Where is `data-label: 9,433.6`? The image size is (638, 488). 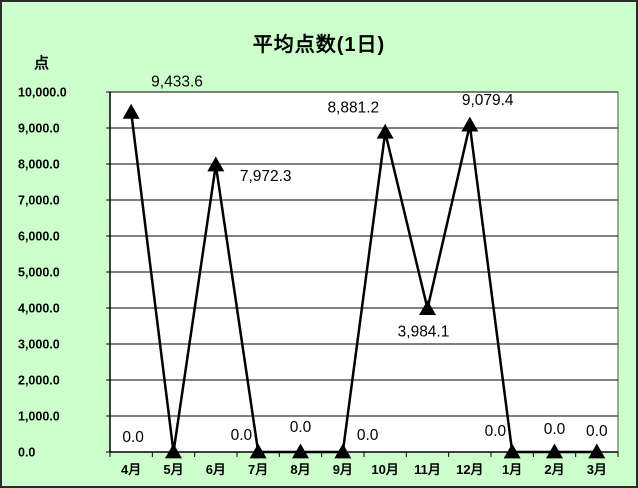
data-label: 9,433.6 is located at coordinates (177, 81).